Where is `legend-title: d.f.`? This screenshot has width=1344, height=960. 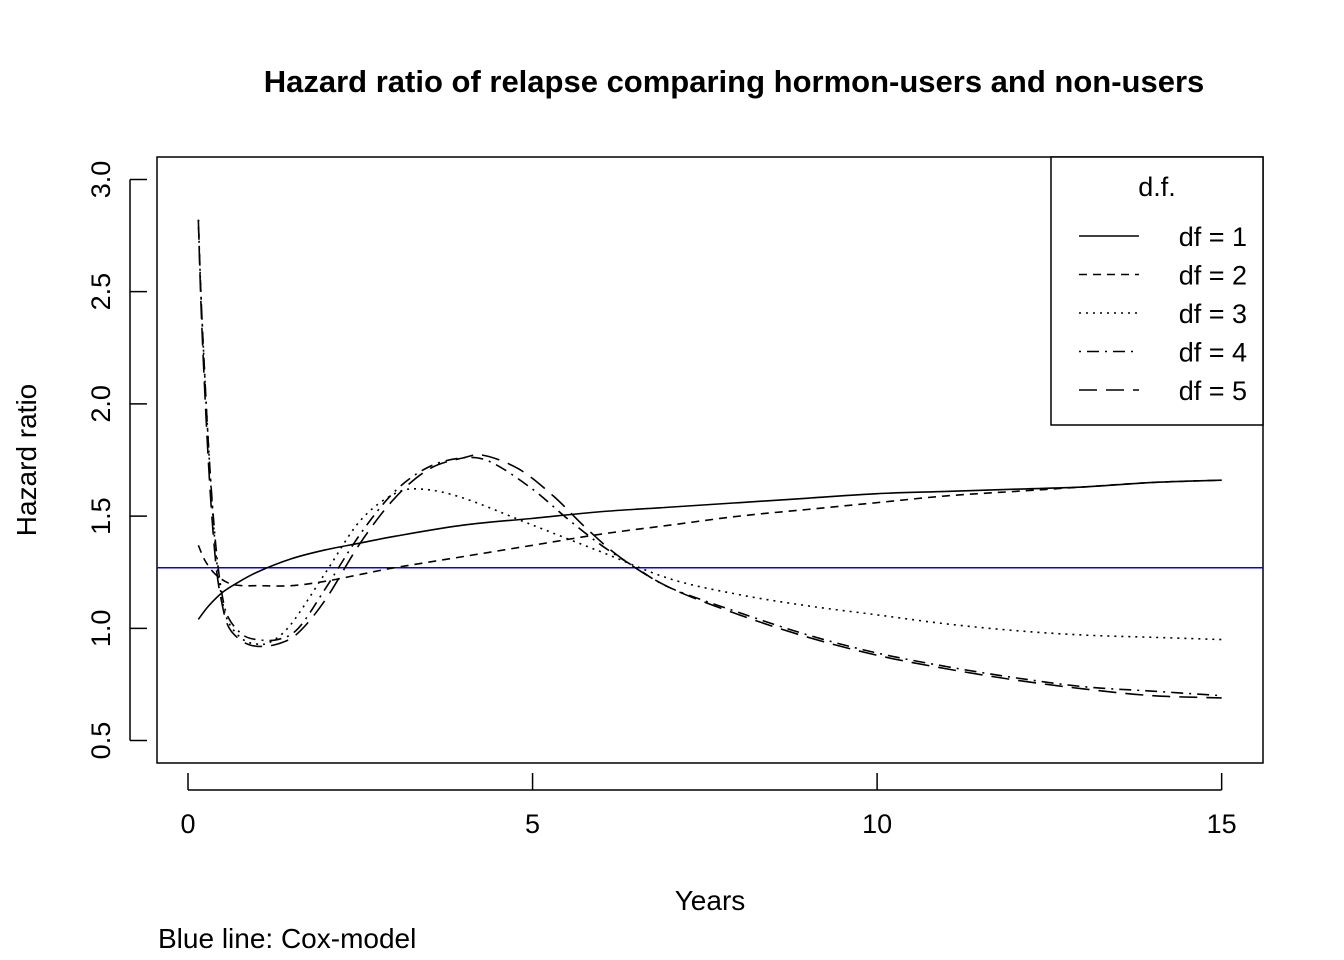
legend-title: d.f. is located at coordinates (1157, 187).